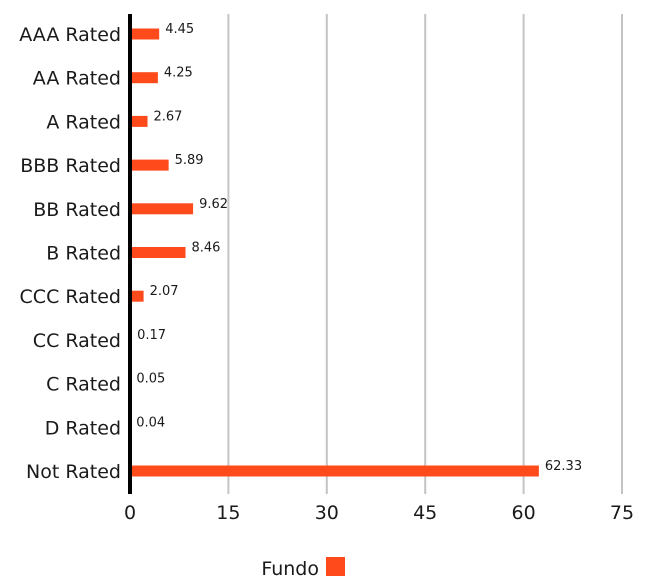 The height and width of the screenshot is (579, 646). Describe the element at coordinates (70, 35) in the screenshot. I see `category-label-aaa-rated: AAA Rated` at that location.